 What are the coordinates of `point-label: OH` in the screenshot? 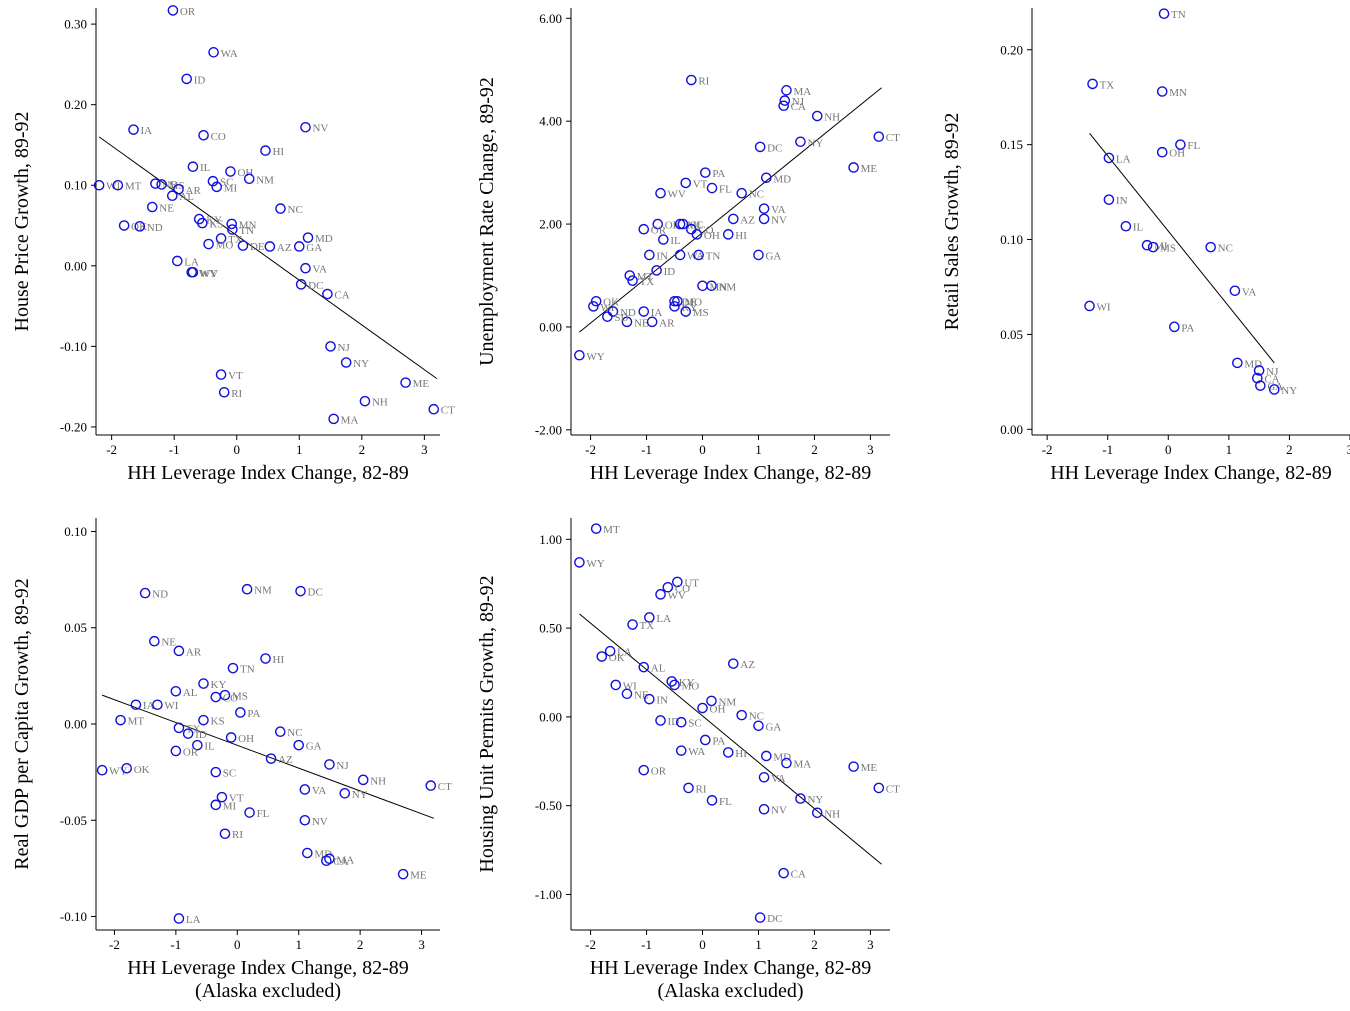 It's located at (245, 173).